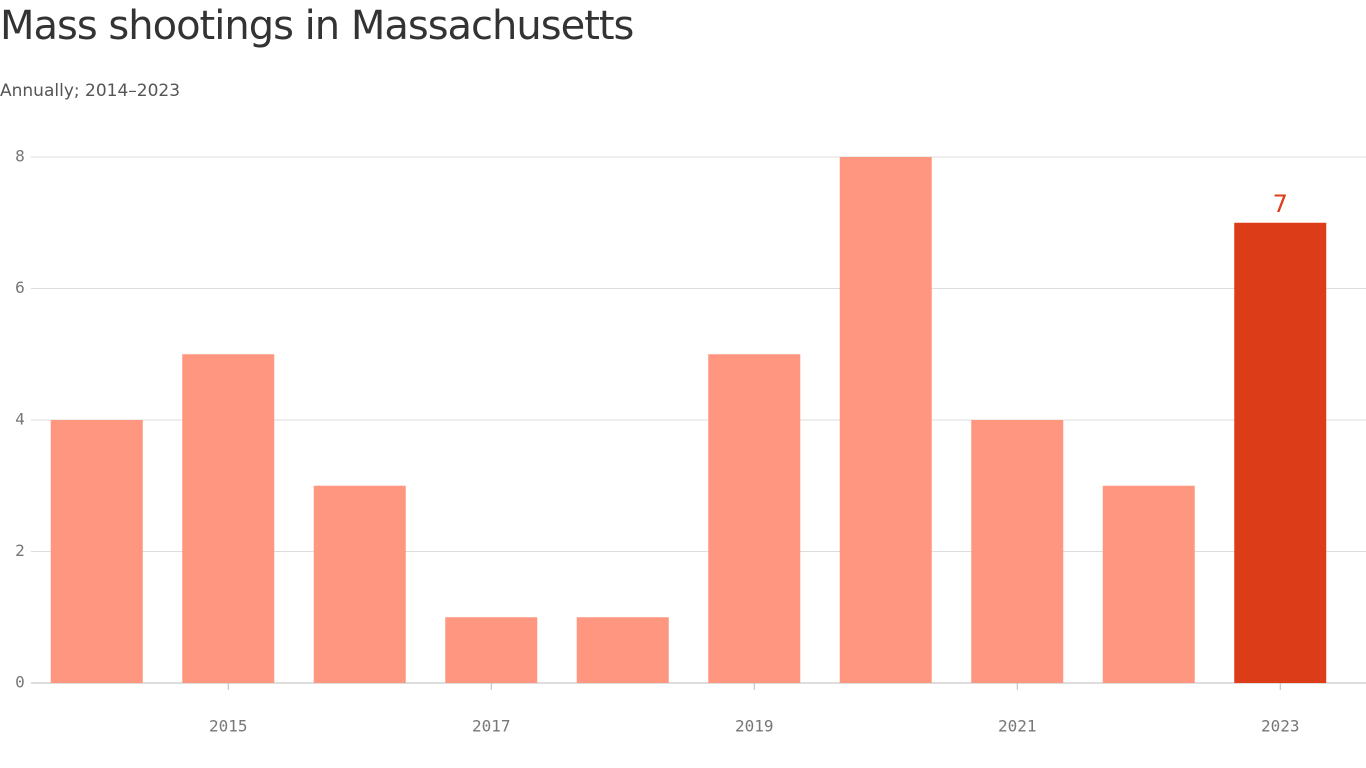 This screenshot has height=768, width=1366. What do you see at coordinates (1280, 726) in the screenshot?
I see `x-tick-label: 2023` at bounding box center [1280, 726].